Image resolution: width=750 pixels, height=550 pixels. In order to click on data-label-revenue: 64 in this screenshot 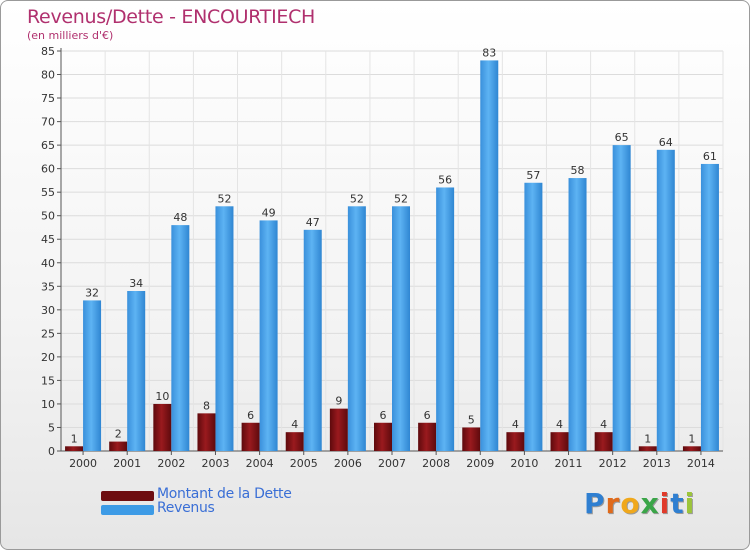, I will do `click(666, 142)`.